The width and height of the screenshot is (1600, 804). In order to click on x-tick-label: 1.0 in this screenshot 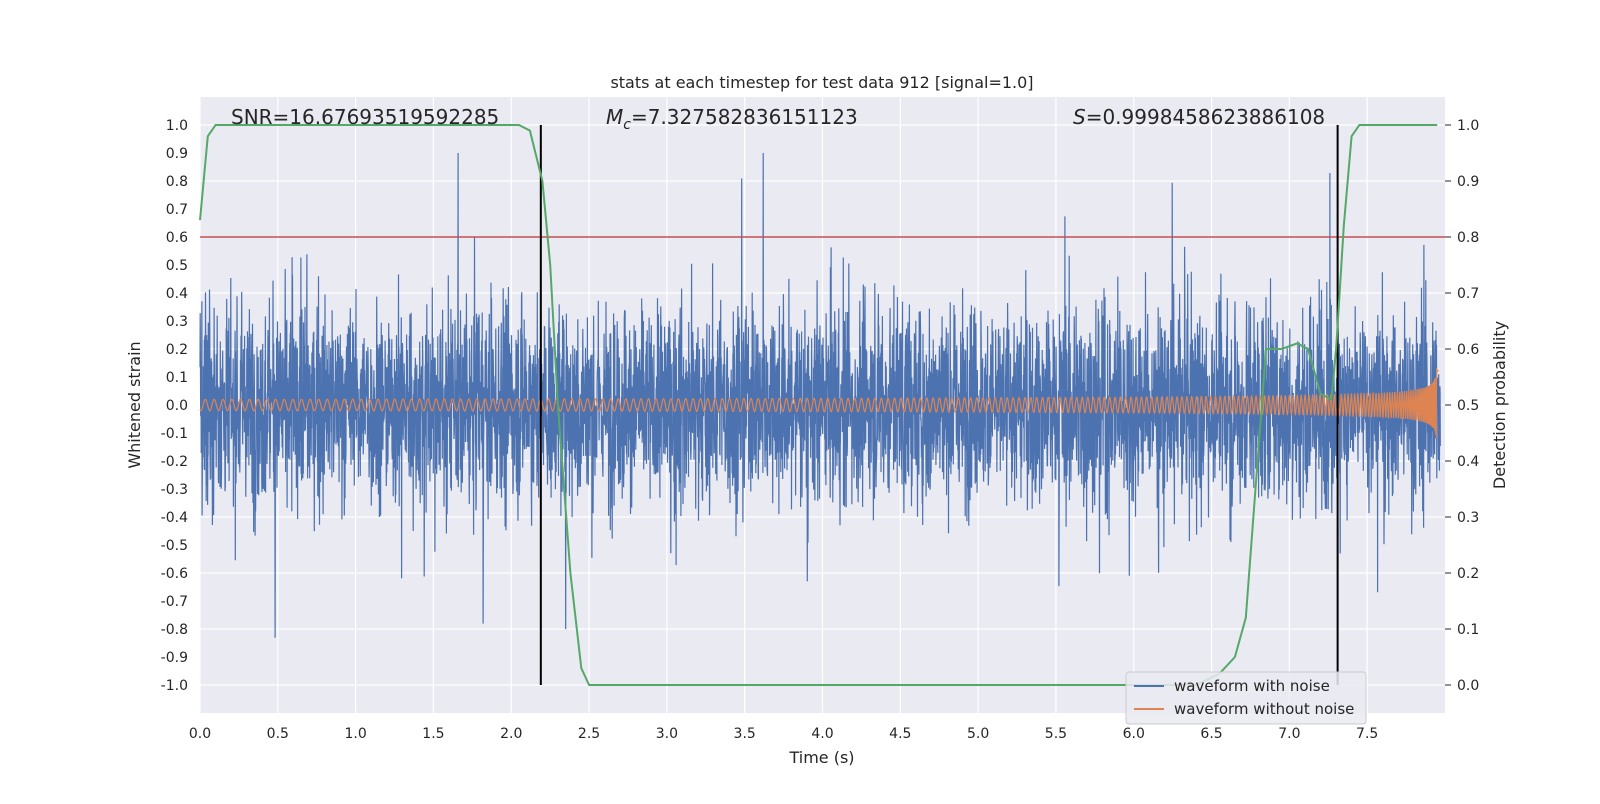, I will do `click(355, 734)`.